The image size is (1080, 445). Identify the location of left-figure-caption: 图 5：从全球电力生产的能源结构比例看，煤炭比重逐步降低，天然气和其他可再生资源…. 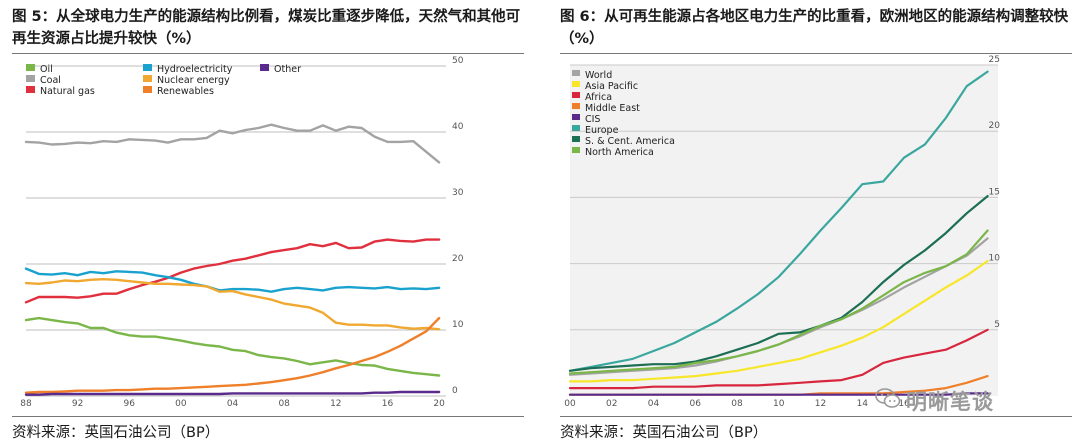
(266, 28).